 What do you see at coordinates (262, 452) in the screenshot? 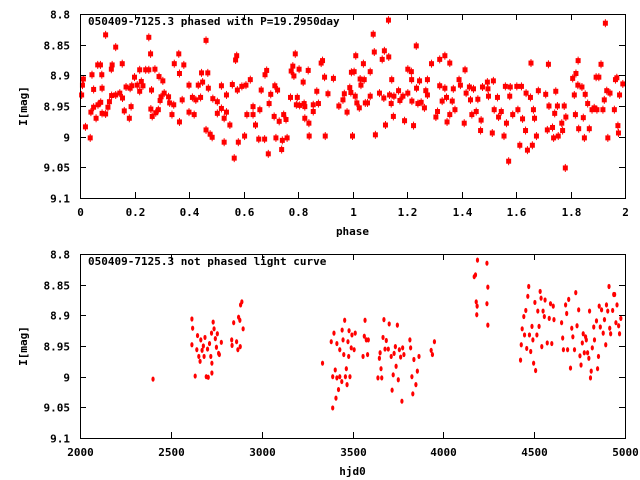
I see `unphased-x-tick-label: 3000` at bounding box center [262, 452].